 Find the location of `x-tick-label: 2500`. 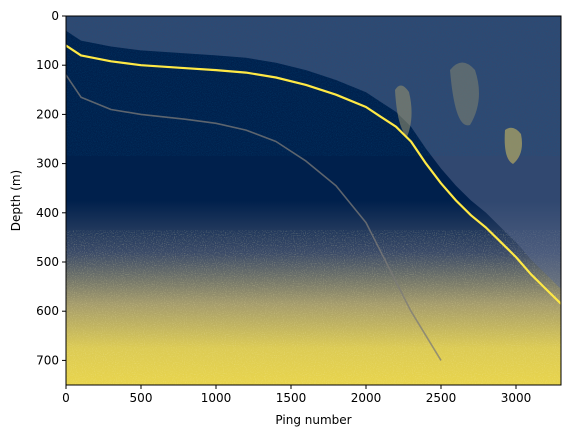

x-tick-label: 2500 is located at coordinates (441, 398).